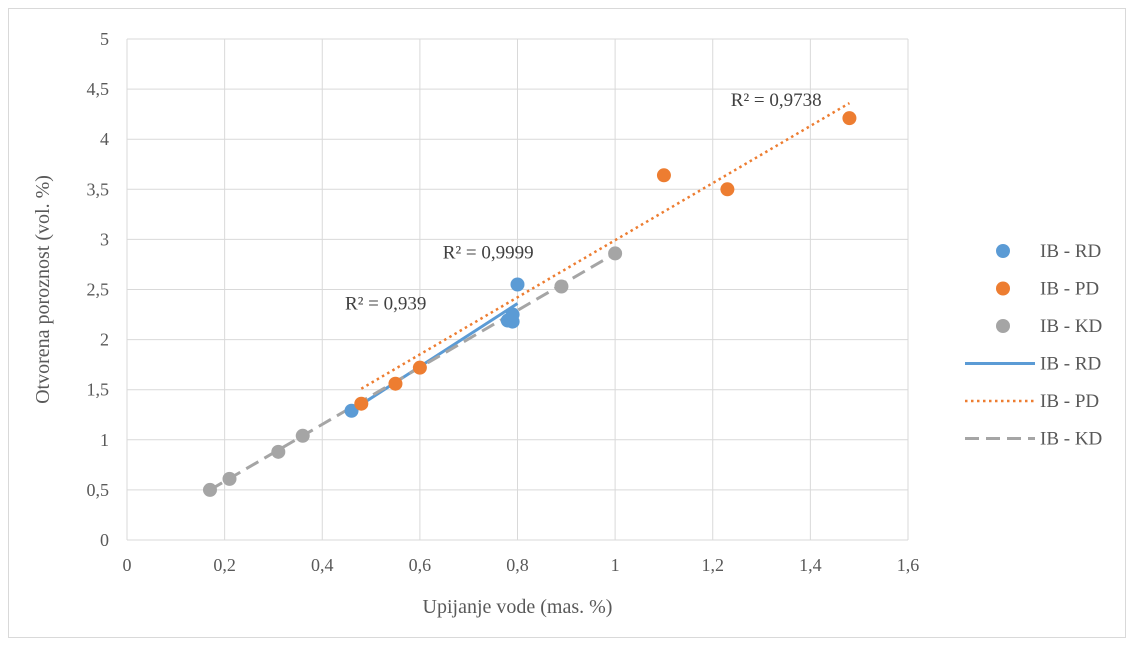 The image size is (1134, 646). What do you see at coordinates (518, 607) in the screenshot?
I see `x-axis-title: Upijanje vode (mas. %)` at bounding box center [518, 607].